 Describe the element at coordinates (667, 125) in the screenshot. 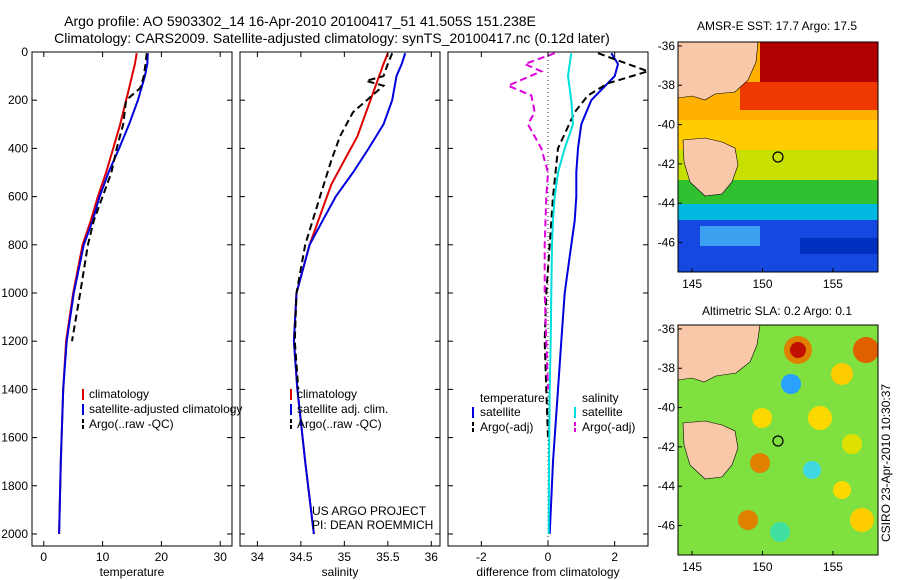

I see `sst-ytick-label-2: -40` at that location.